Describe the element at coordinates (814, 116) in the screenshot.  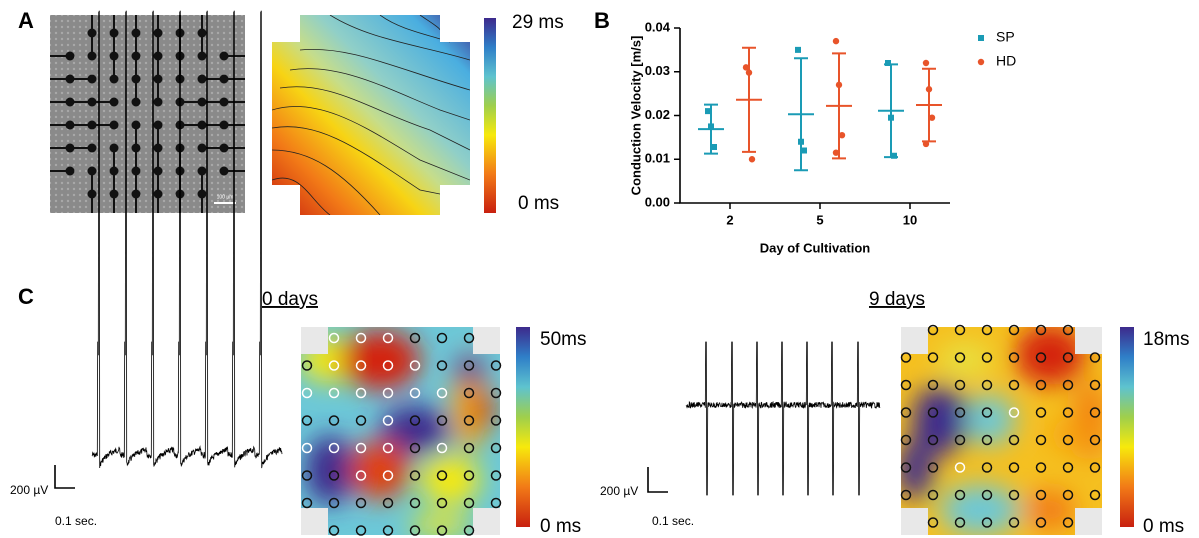
I see `axis` at that location.